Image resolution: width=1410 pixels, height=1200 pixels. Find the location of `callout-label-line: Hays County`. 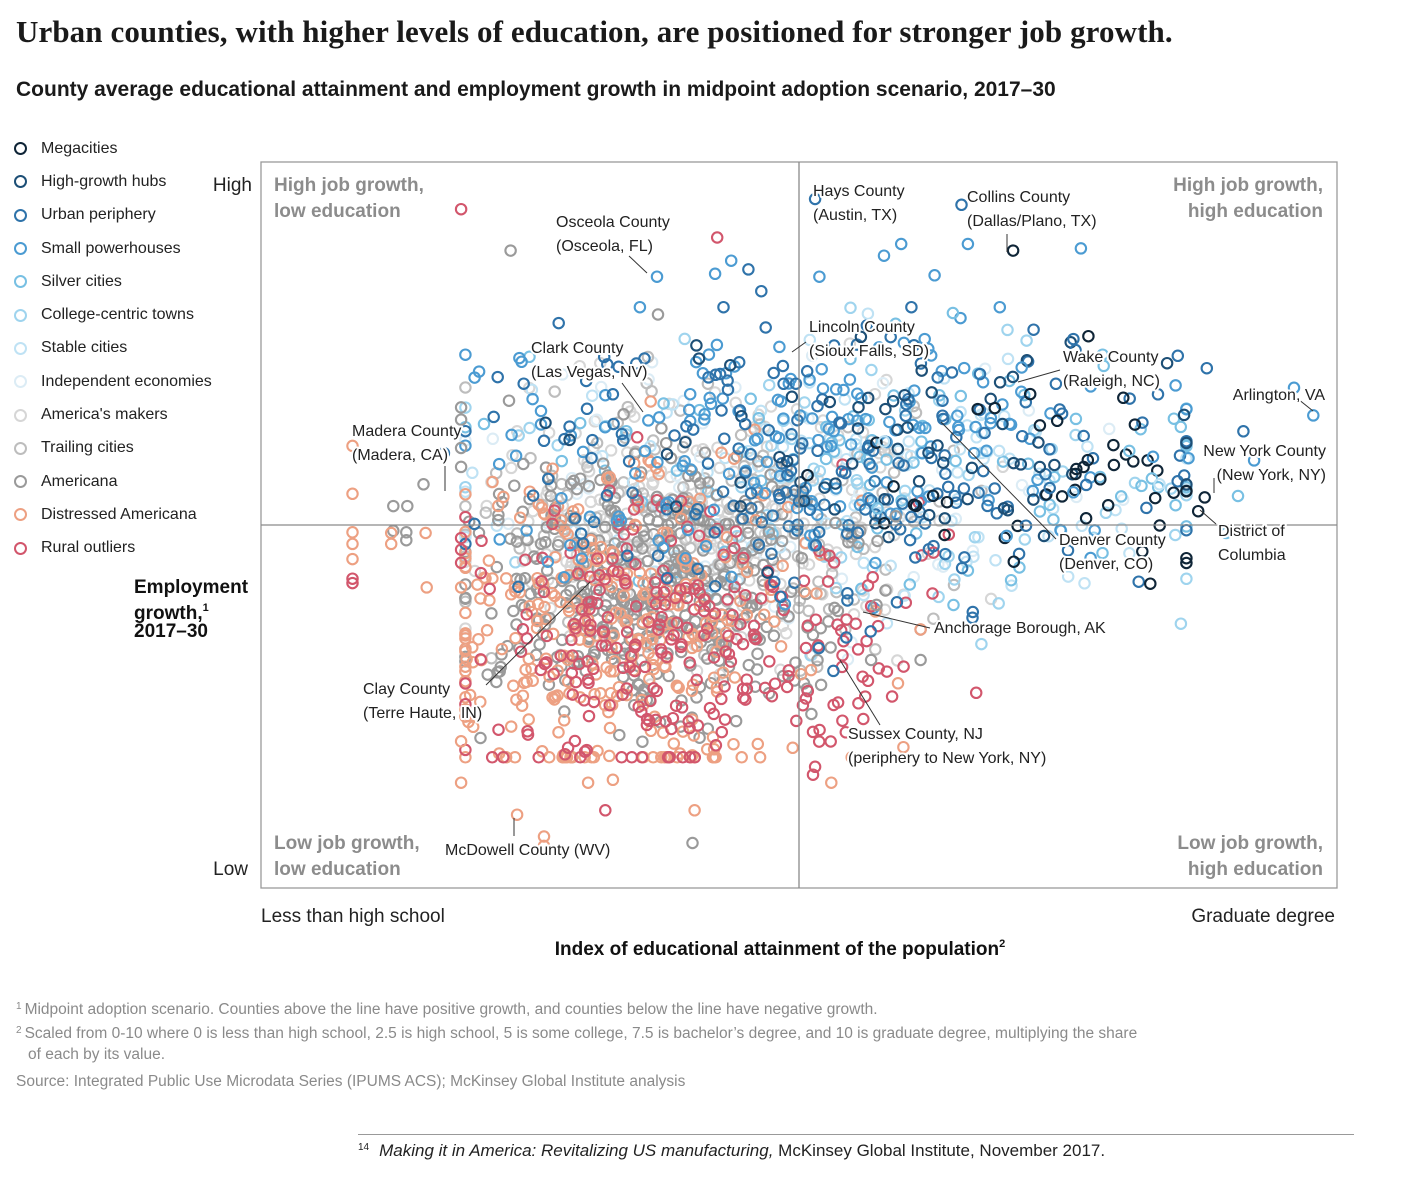

callout-label-line: Hays County is located at coordinates (859, 191).